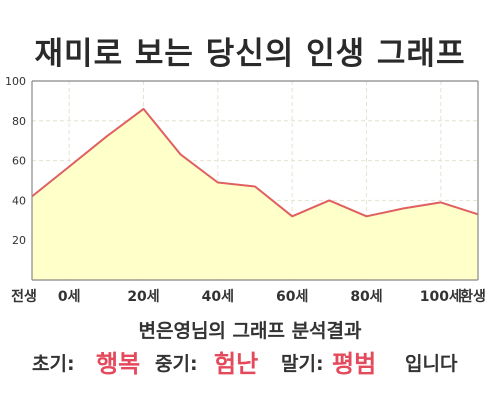 The height and width of the screenshot is (400, 500). Describe the element at coordinates (366, 297) in the screenshot. I see `x-tick-label: 80세` at that location.